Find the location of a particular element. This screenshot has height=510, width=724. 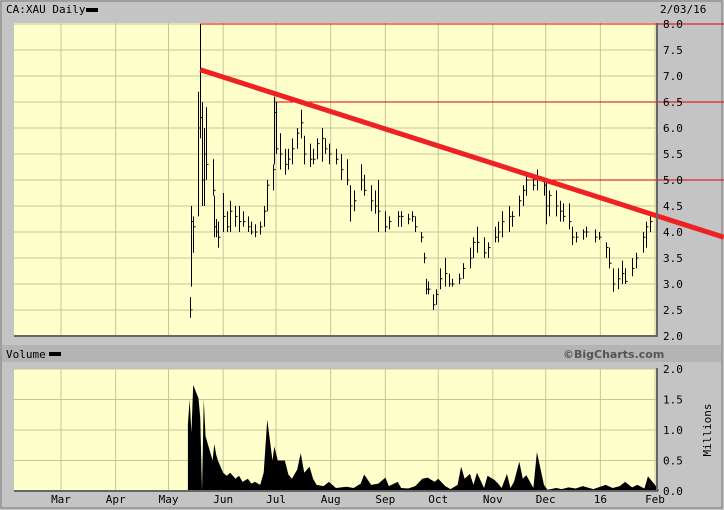

x-tick-label: Nov is located at coordinates (493, 499).